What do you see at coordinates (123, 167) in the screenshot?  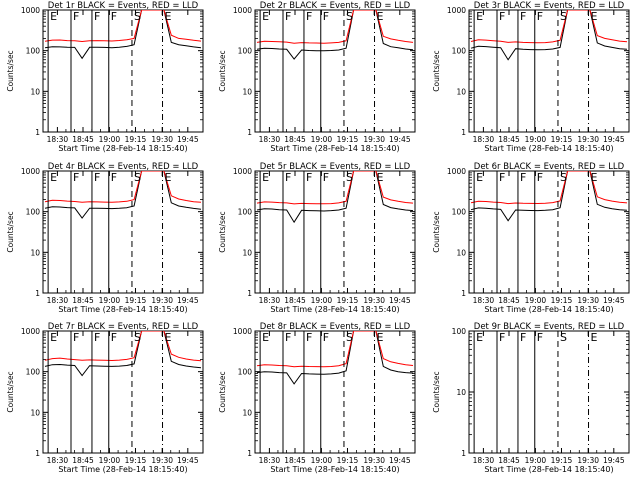 I see `panel-title: Det 4r BLACK = Events, RED = LLD` at bounding box center [123, 167].